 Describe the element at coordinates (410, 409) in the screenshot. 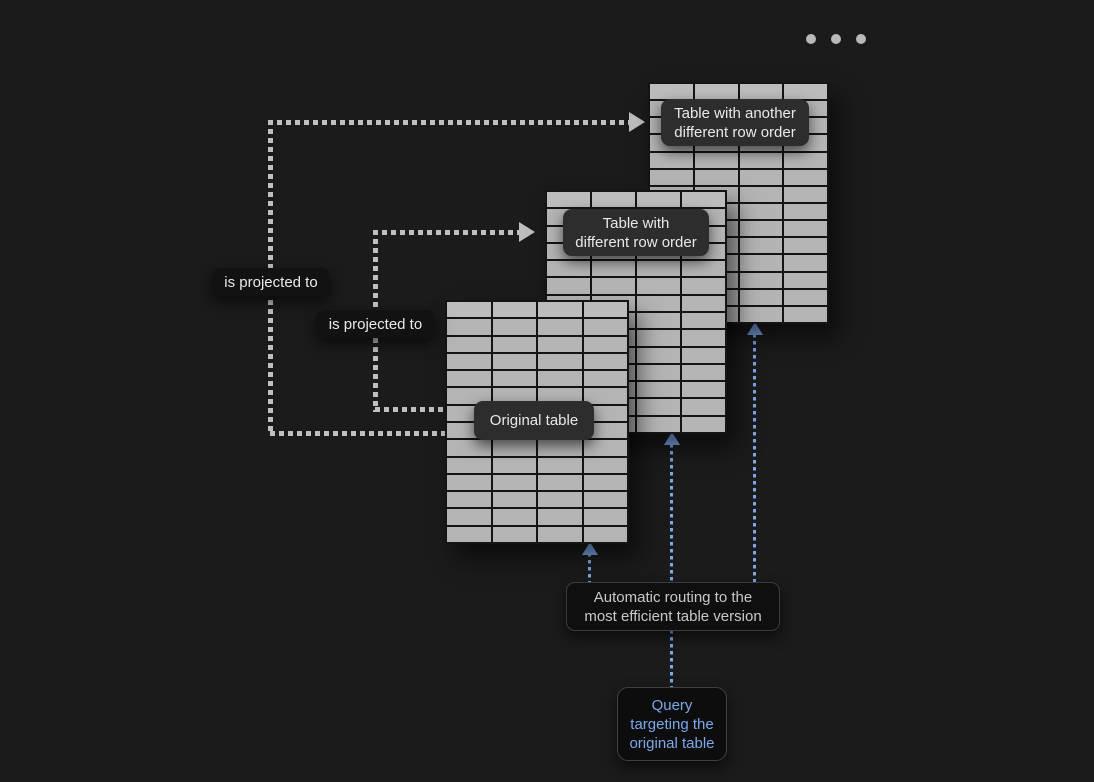

I see `projection-b-bottom-segment` at that location.